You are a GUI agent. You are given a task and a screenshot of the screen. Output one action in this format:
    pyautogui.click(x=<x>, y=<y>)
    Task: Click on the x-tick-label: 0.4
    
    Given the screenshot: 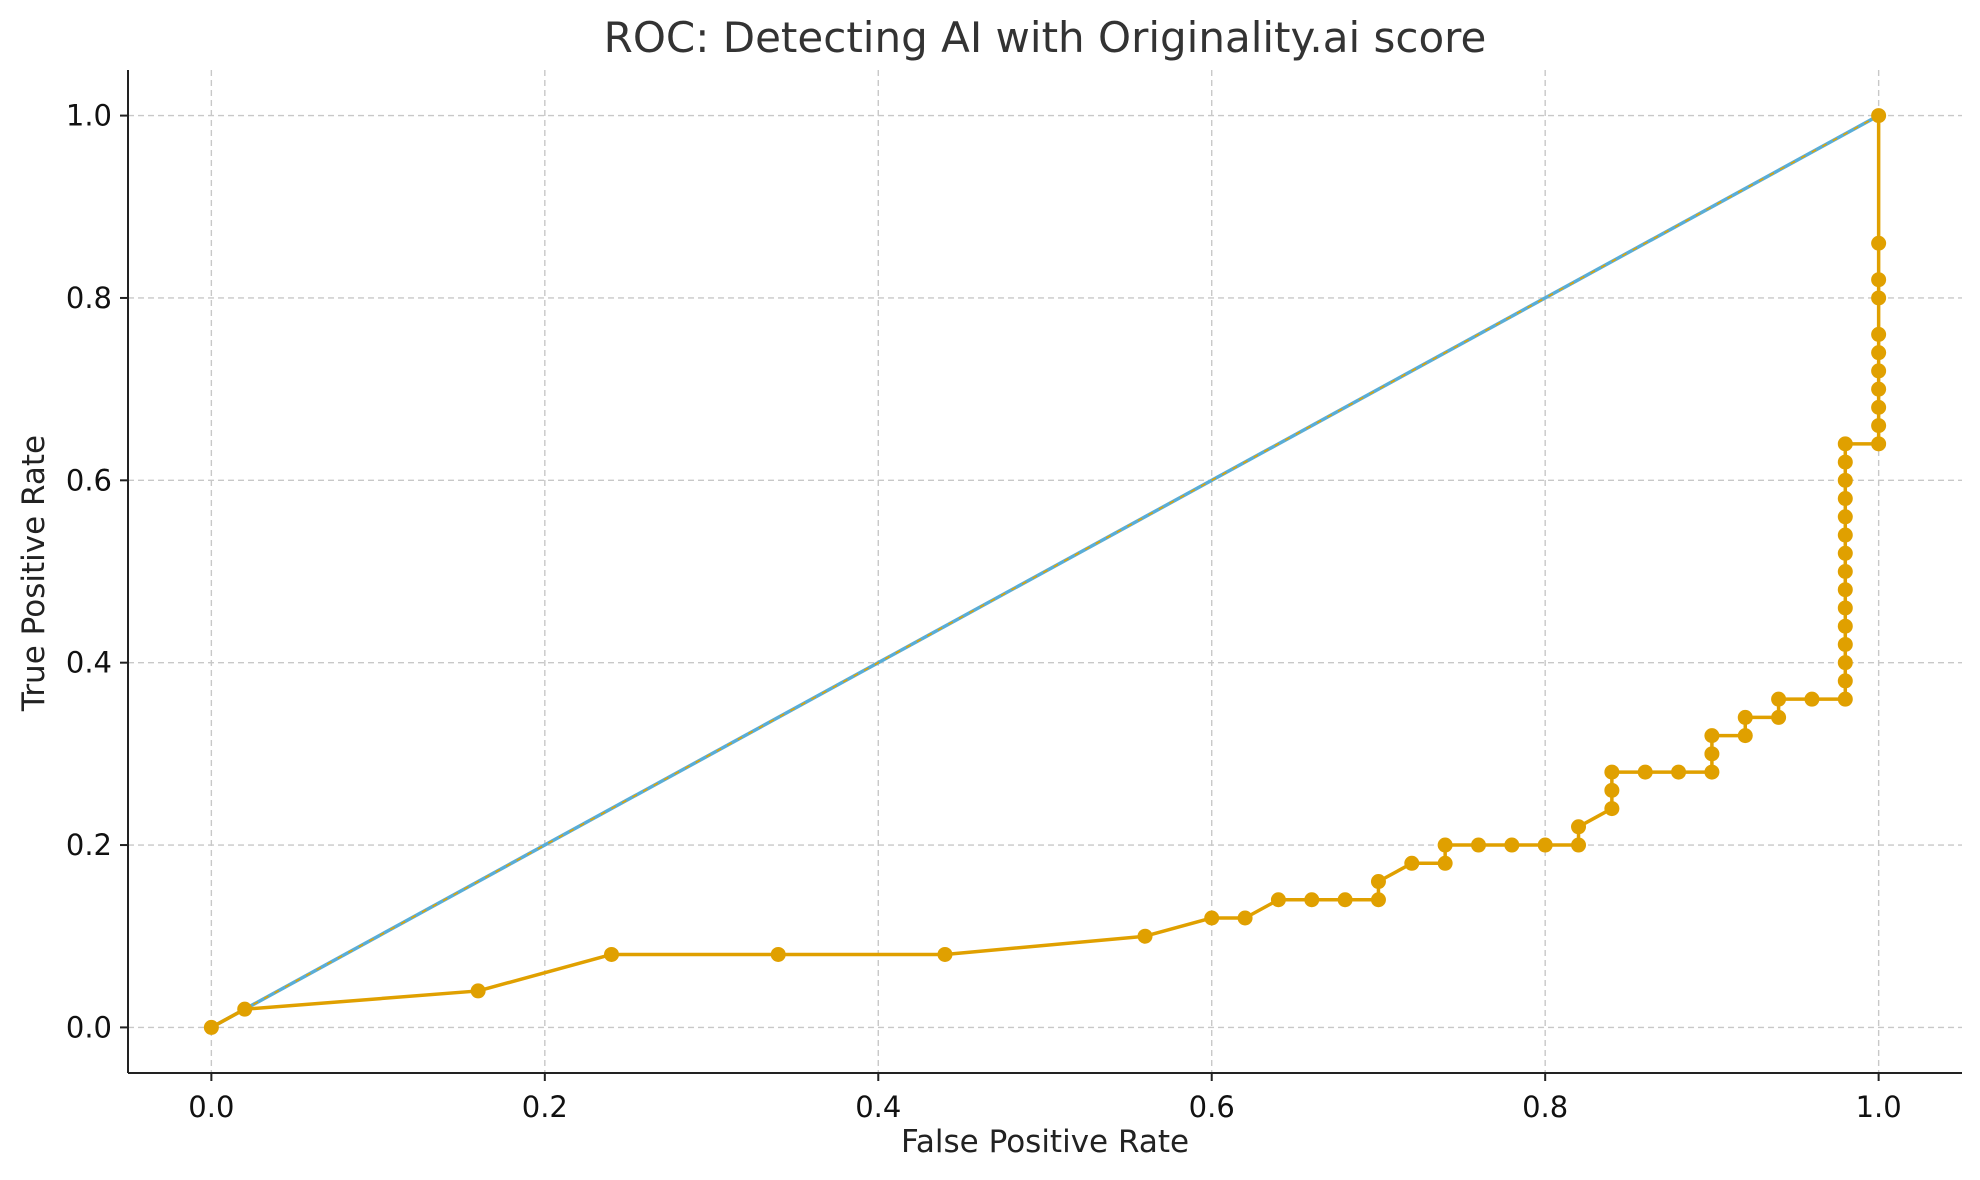 What is the action you would take?
    pyautogui.click(x=878, y=1107)
    